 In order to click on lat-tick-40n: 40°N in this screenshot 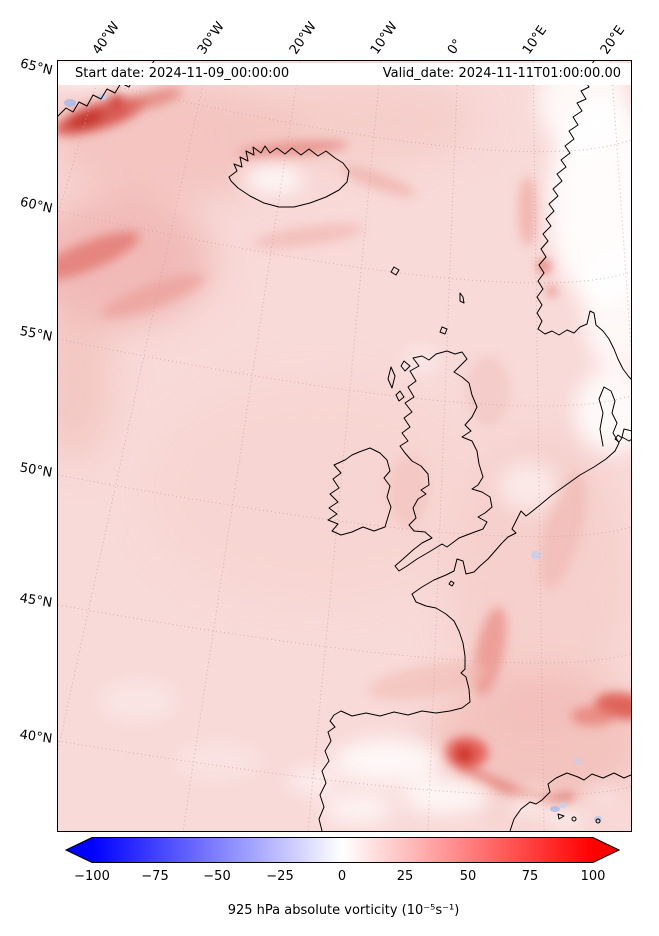, I will do `click(36, 737)`.